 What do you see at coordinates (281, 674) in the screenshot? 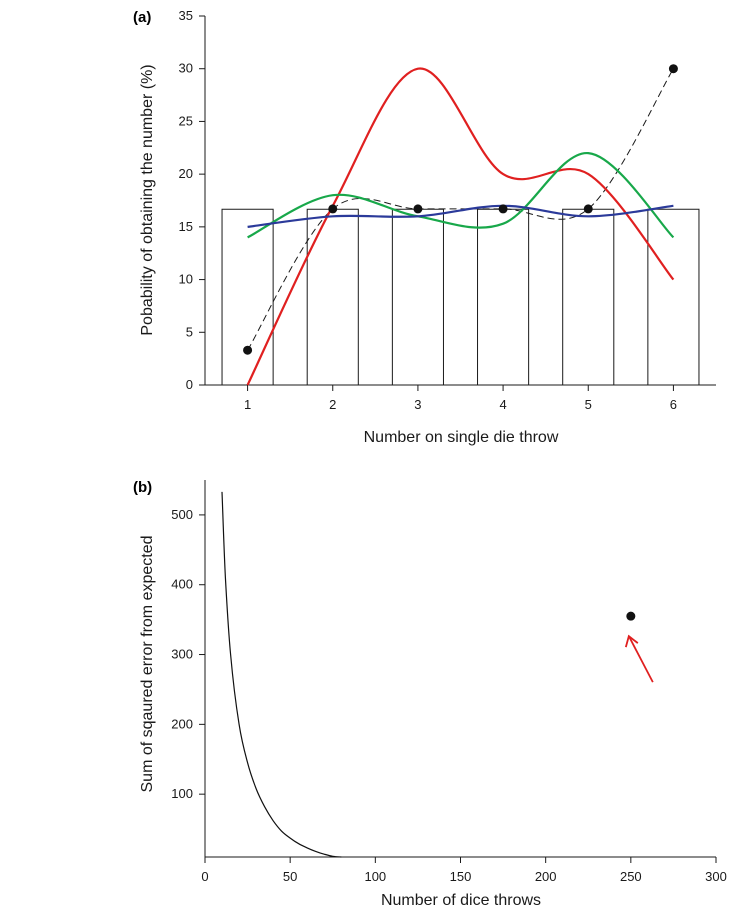
I see `error-curve` at bounding box center [281, 674].